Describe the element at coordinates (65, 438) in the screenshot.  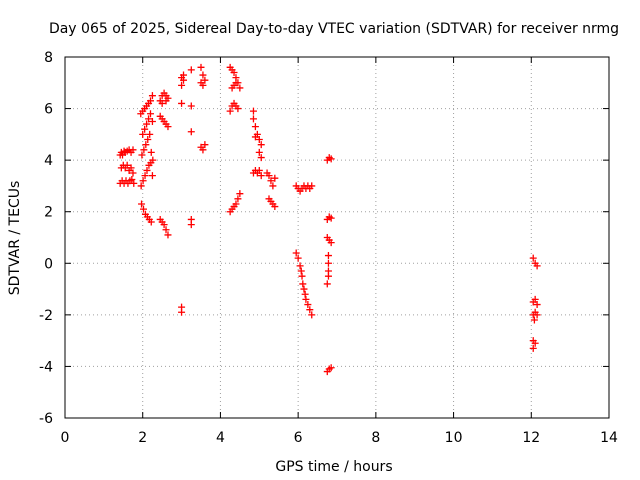
I see `x-tick-label: 0` at that location.